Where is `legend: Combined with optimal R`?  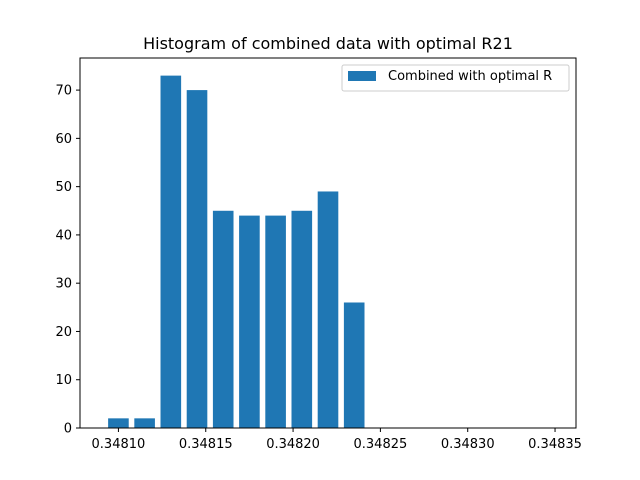
legend: Combined with optimal R is located at coordinates (455, 78).